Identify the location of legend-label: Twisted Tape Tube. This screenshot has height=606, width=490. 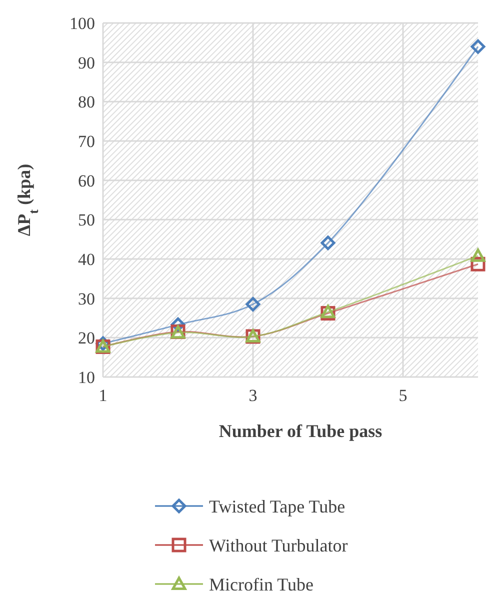
(277, 506).